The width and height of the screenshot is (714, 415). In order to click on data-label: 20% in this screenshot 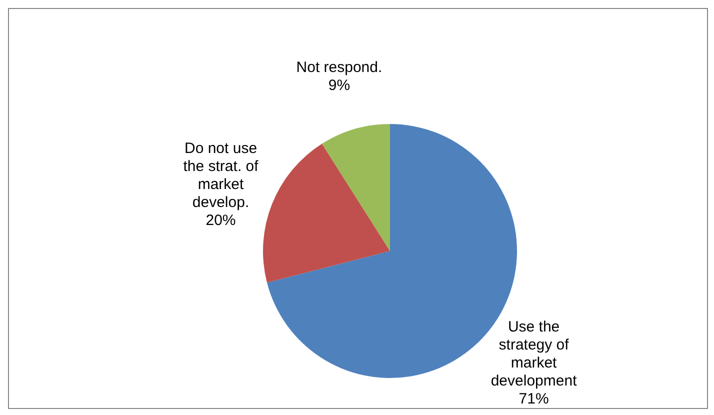, I will do `click(221, 220)`.